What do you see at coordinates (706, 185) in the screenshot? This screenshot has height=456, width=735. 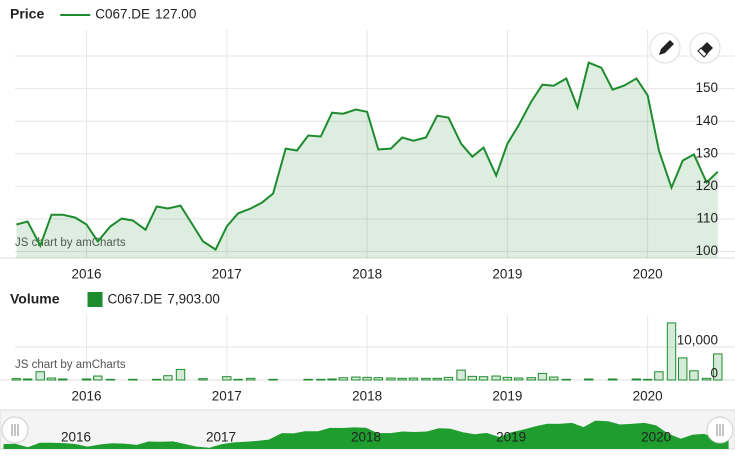 I see `y-tick-label: 120` at bounding box center [706, 185].